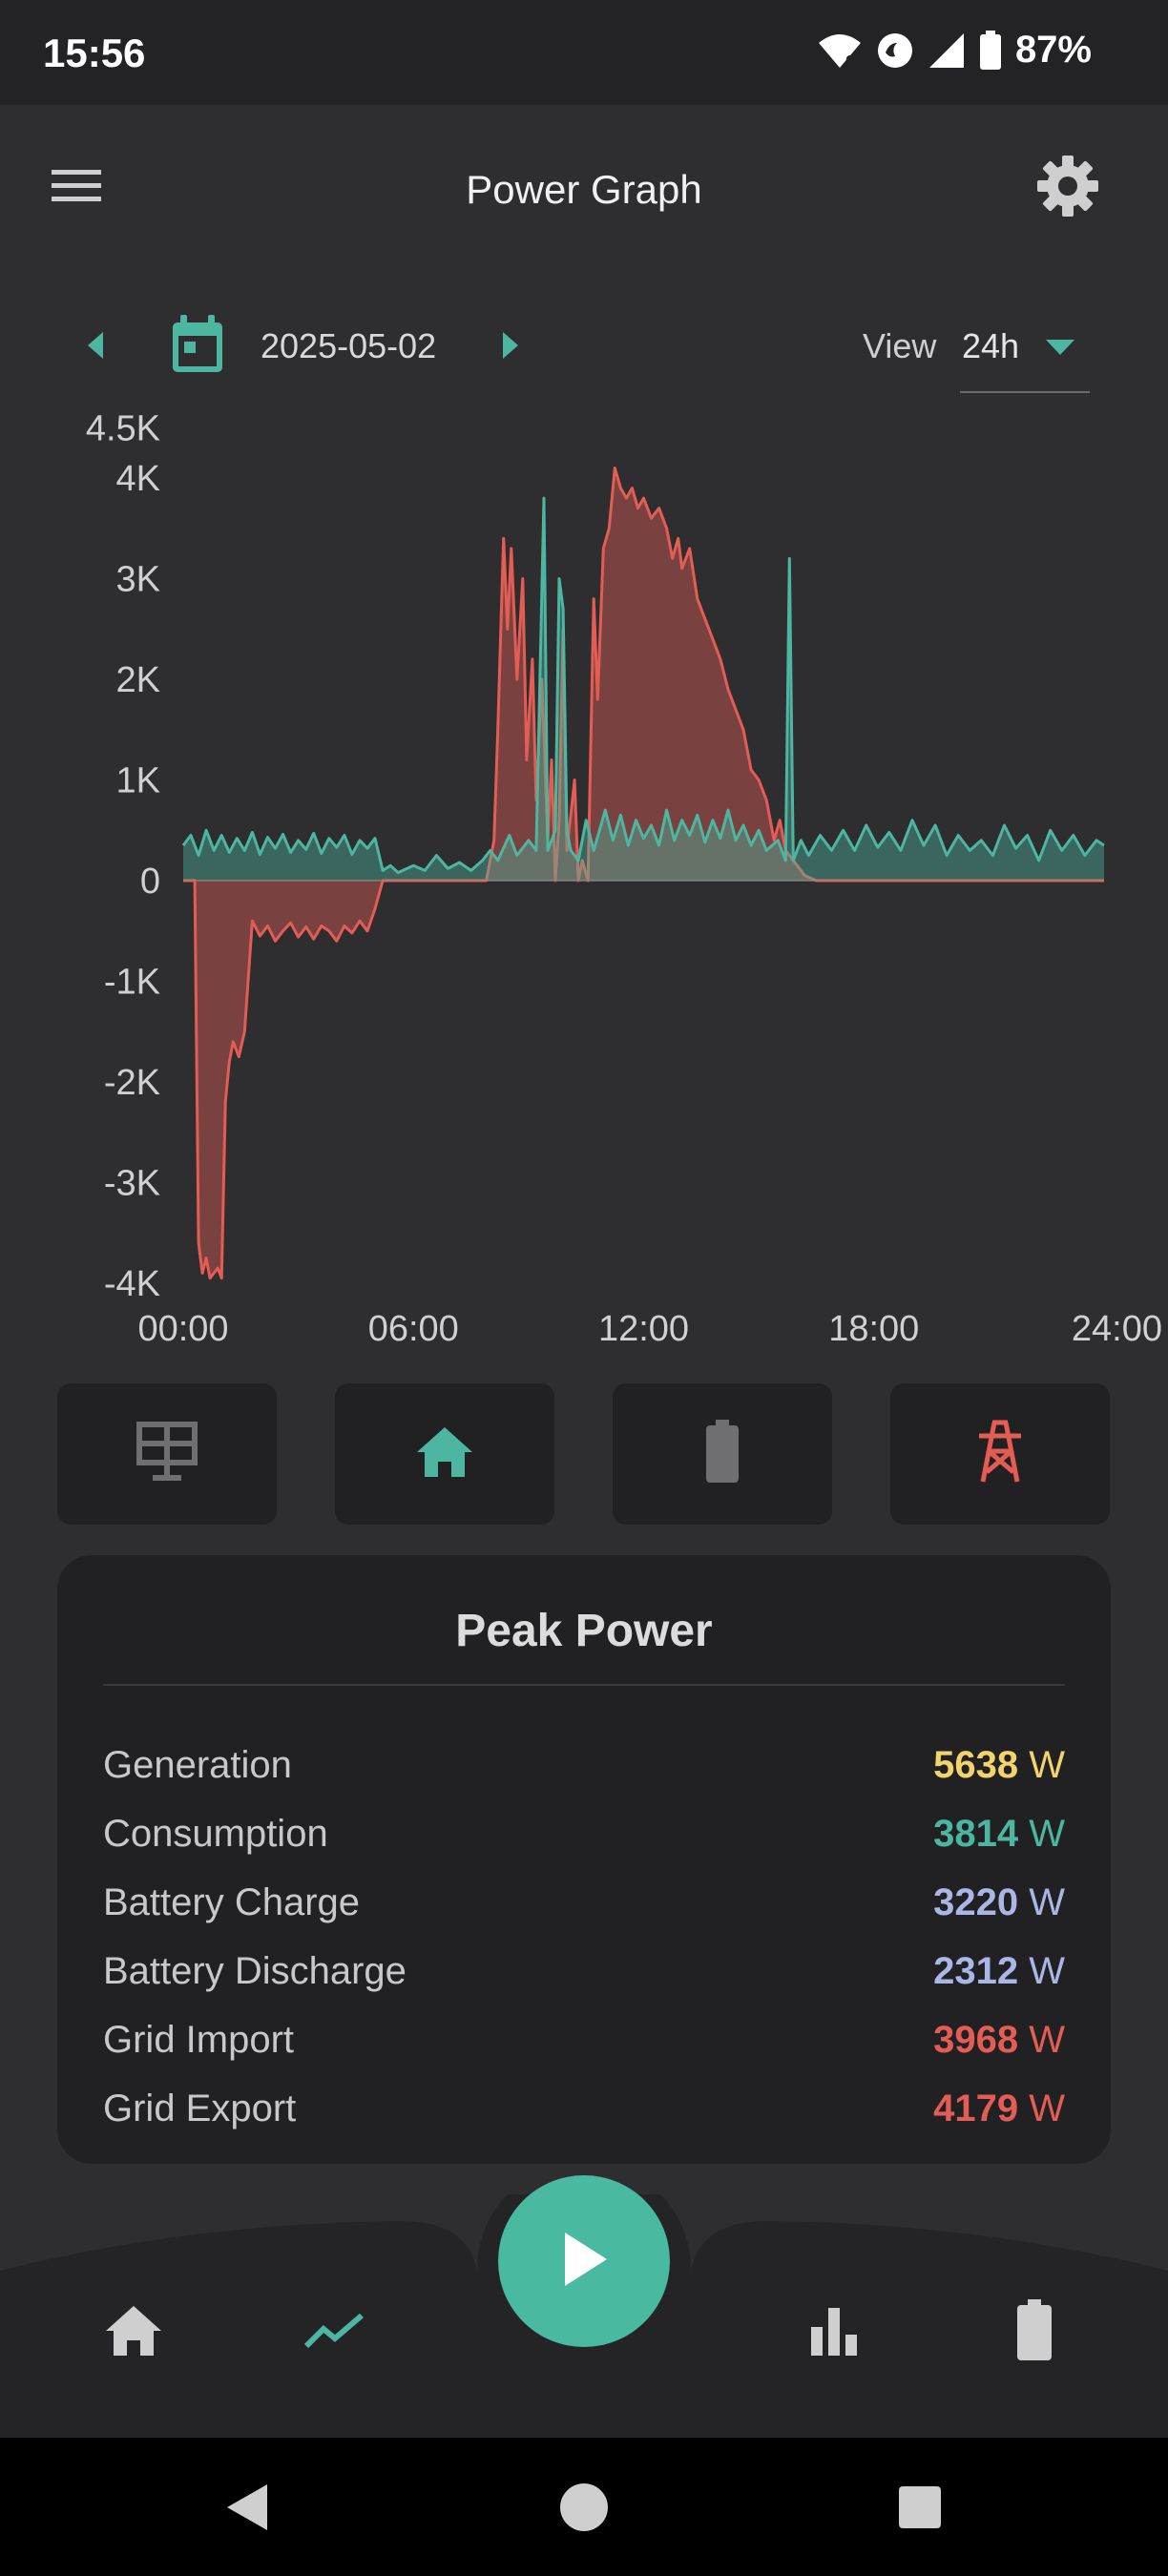 Image resolution: width=1168 pixels, height=2576 pixels. What do you see at coordinates (1025, 354) in the screenshot?
I see `view-range-dropdown: 24h` at bounding box center [1025, 354].